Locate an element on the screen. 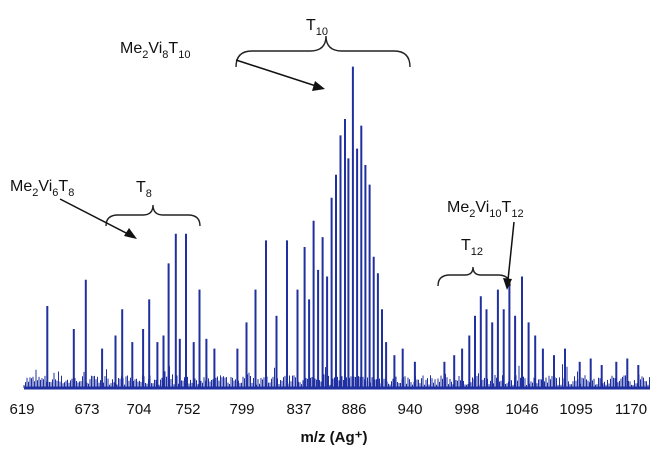 Image resolution: width=650 pixels, height=450 pixels. label-me2vi8t10: Me2Vi8T10 is located at coordinates (155, 50).